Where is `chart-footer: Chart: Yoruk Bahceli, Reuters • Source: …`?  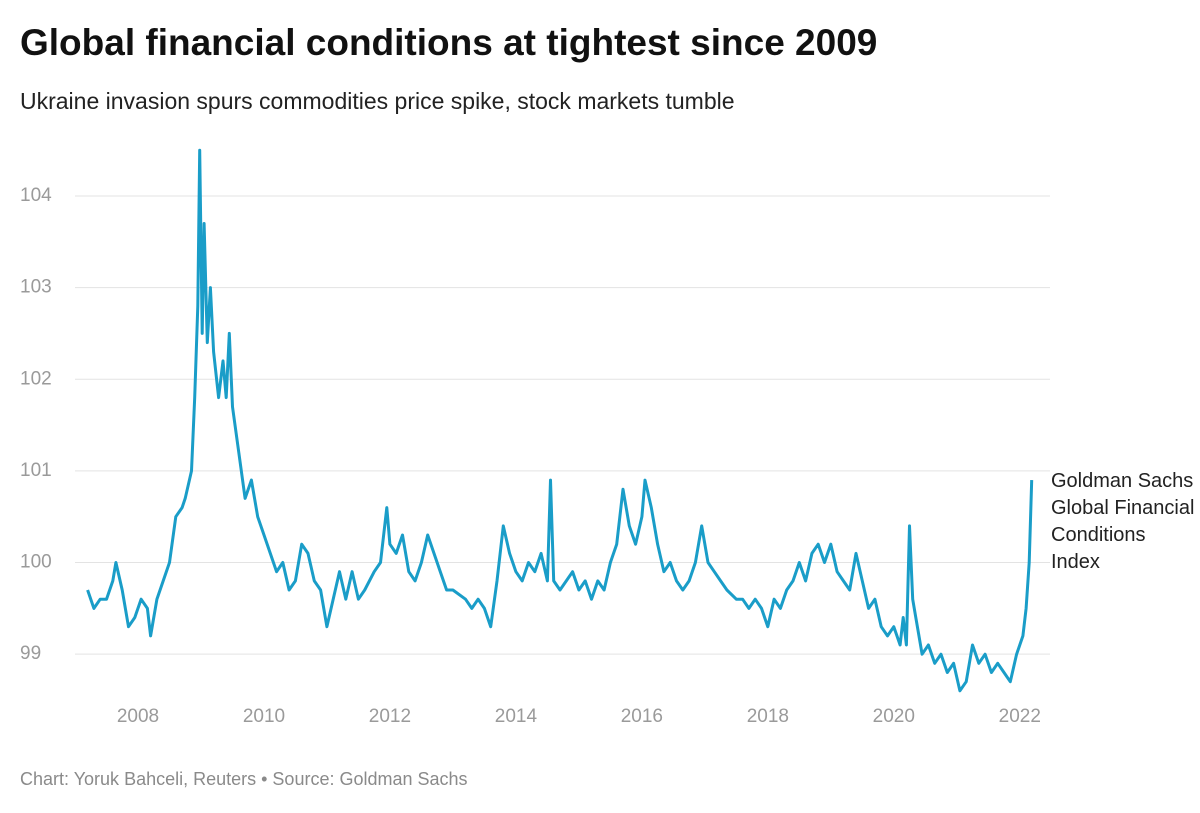 chart-footer: Chart: Yoruk Bahceli, Reuters • Source: … is located at coordinates (244, 779).